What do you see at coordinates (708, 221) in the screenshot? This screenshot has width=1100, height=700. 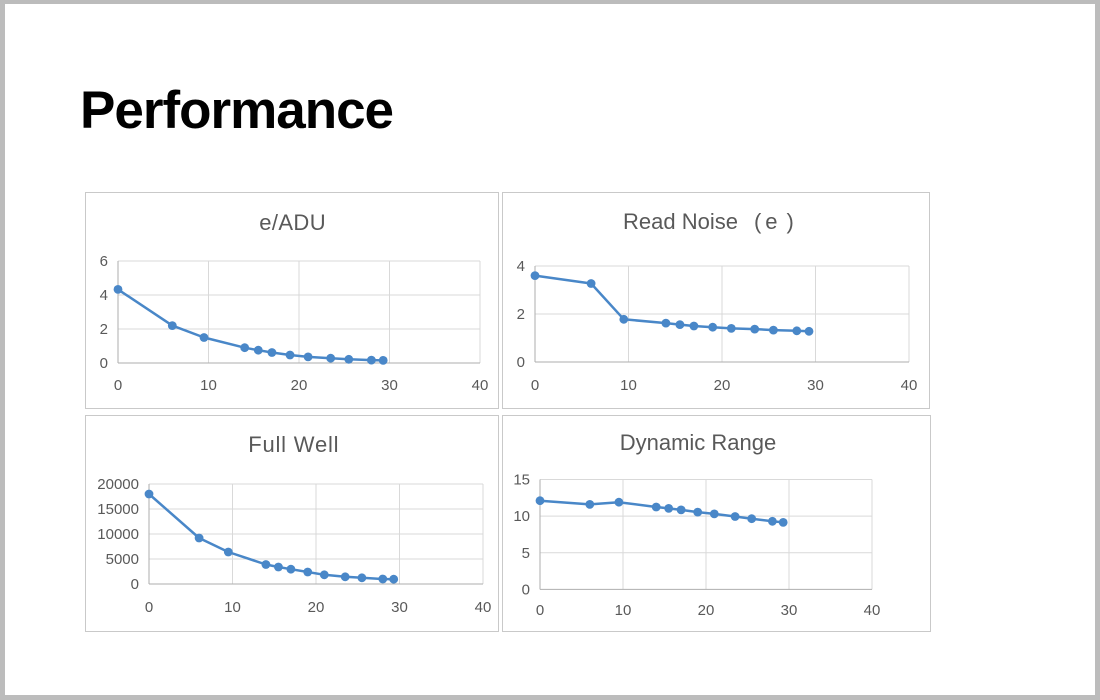 I see `svg-text: Read Noise (e)` at bounding box center [708, 221].